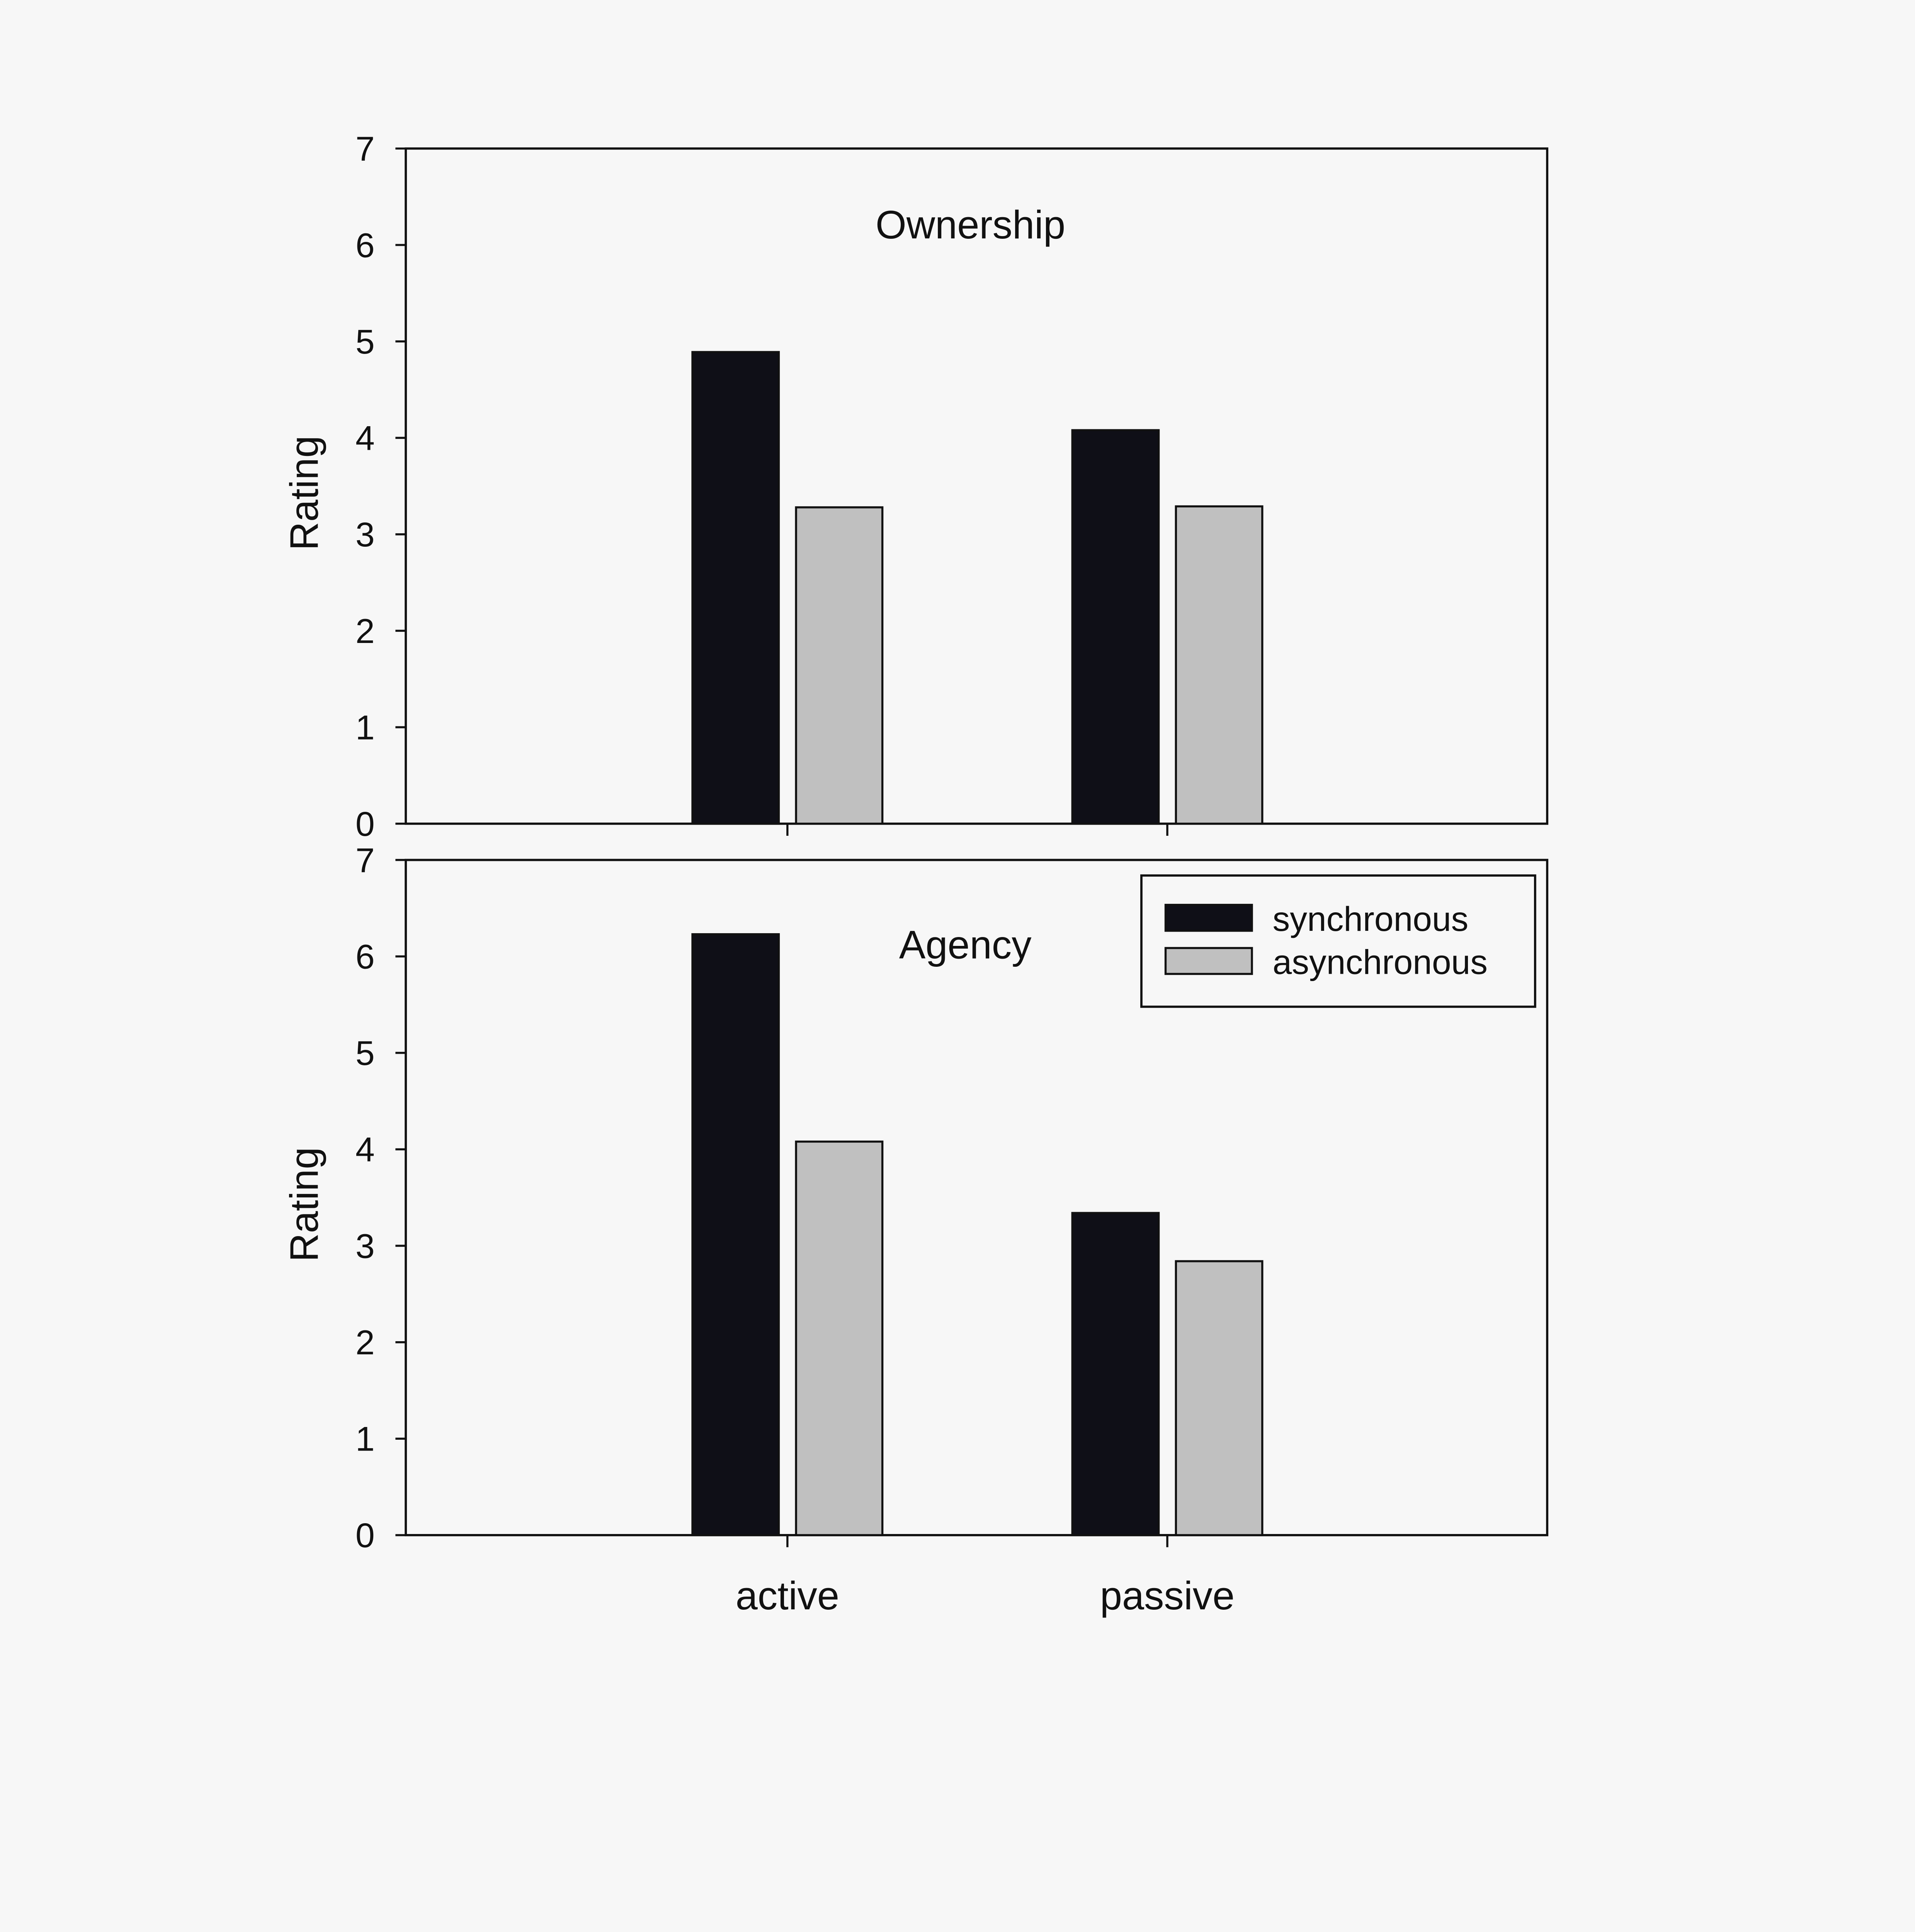 The width and height of the screenshot is (1915, 1932). What do you see at coordinates (1167, 1596) in the screenshot?
I see `x-tick-label: passive` at bounding box center [1167, 1596].